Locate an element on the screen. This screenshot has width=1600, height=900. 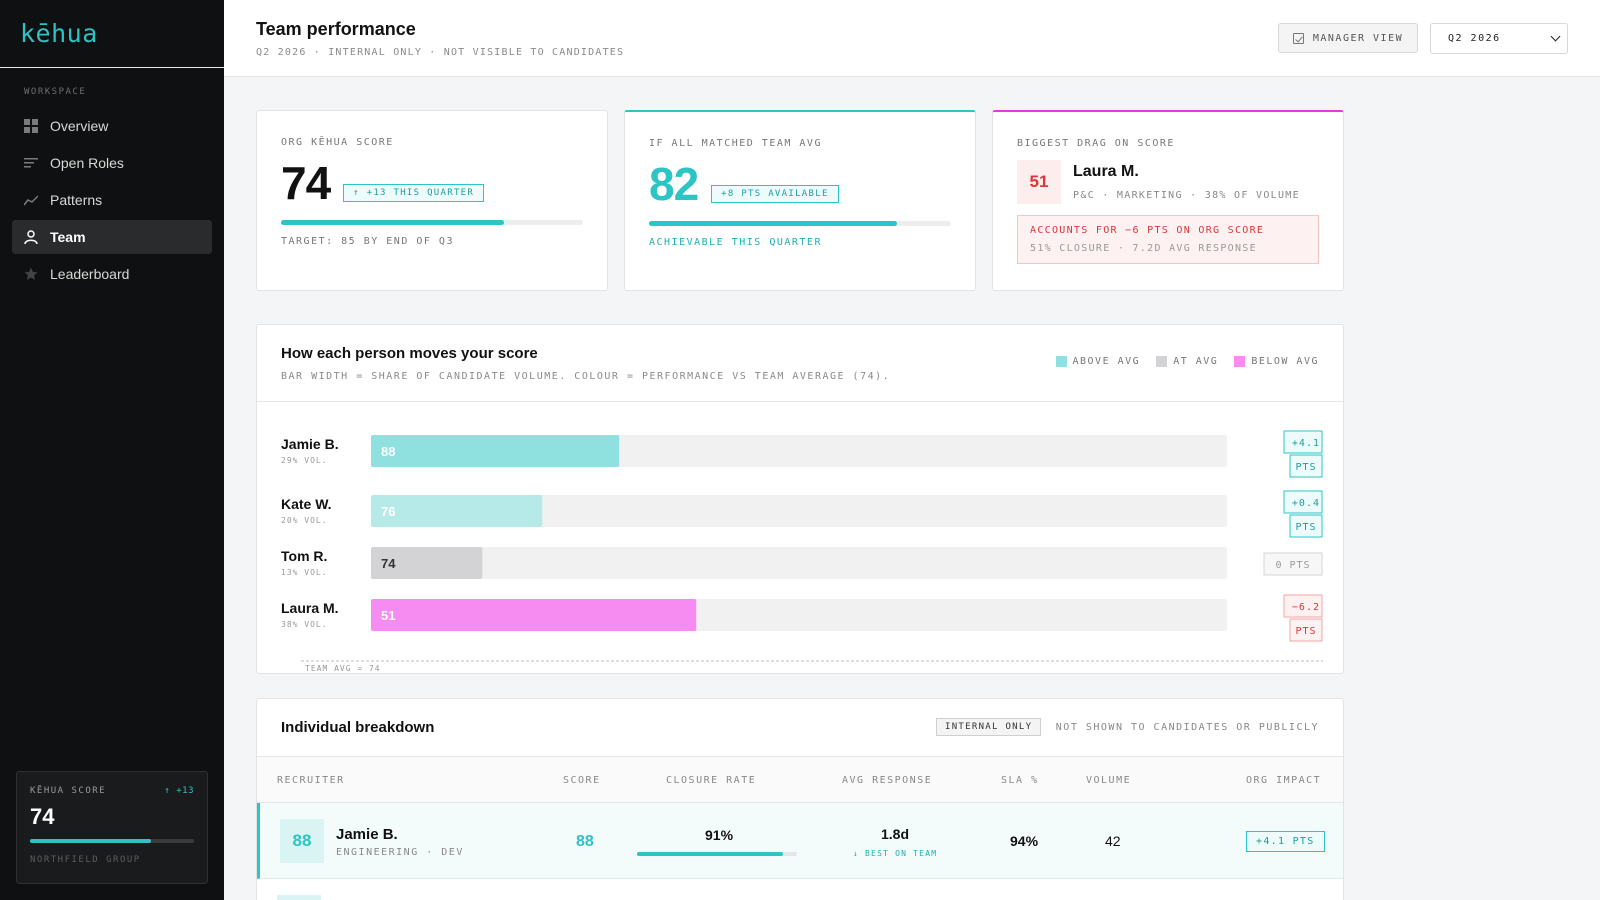
drag-name: Laura M. is located at coordinates (1106, 171).